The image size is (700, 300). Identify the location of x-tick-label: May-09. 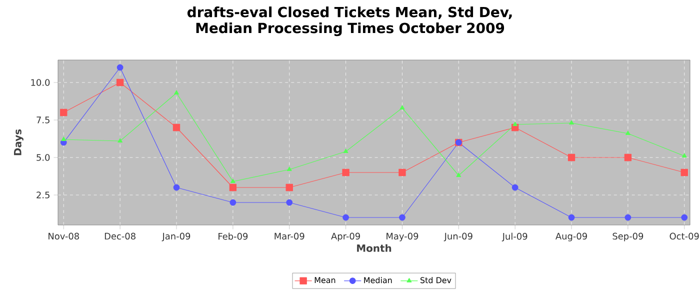
(402, 237).